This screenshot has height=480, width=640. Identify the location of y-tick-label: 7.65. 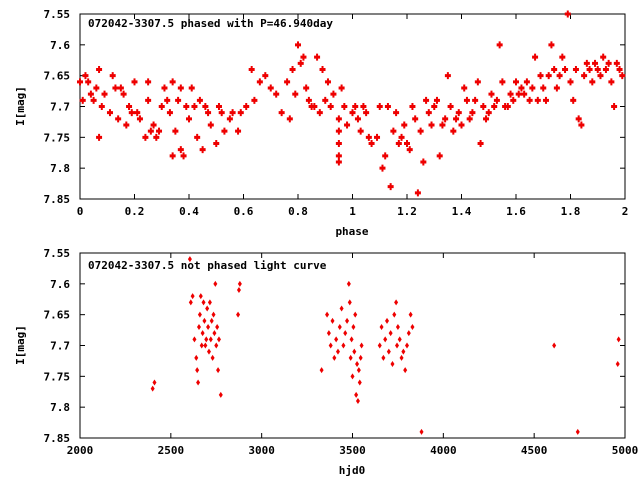
(57, 315).